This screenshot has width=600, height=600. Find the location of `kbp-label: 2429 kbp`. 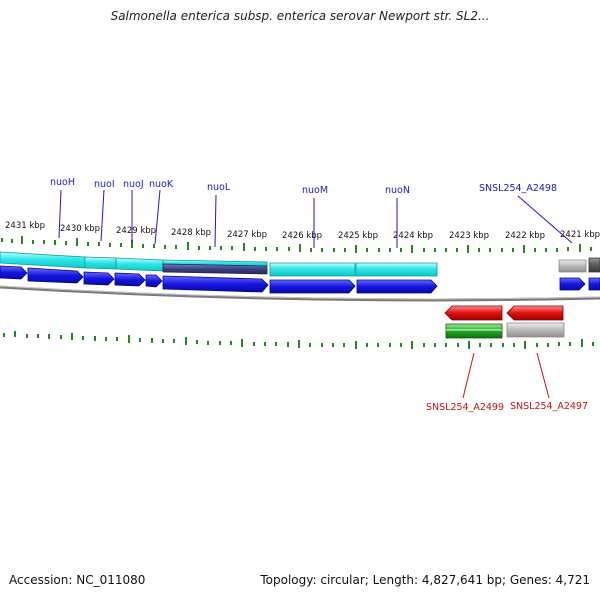

kbp-label: 2429 kbp is located at coordinates (136, 231).